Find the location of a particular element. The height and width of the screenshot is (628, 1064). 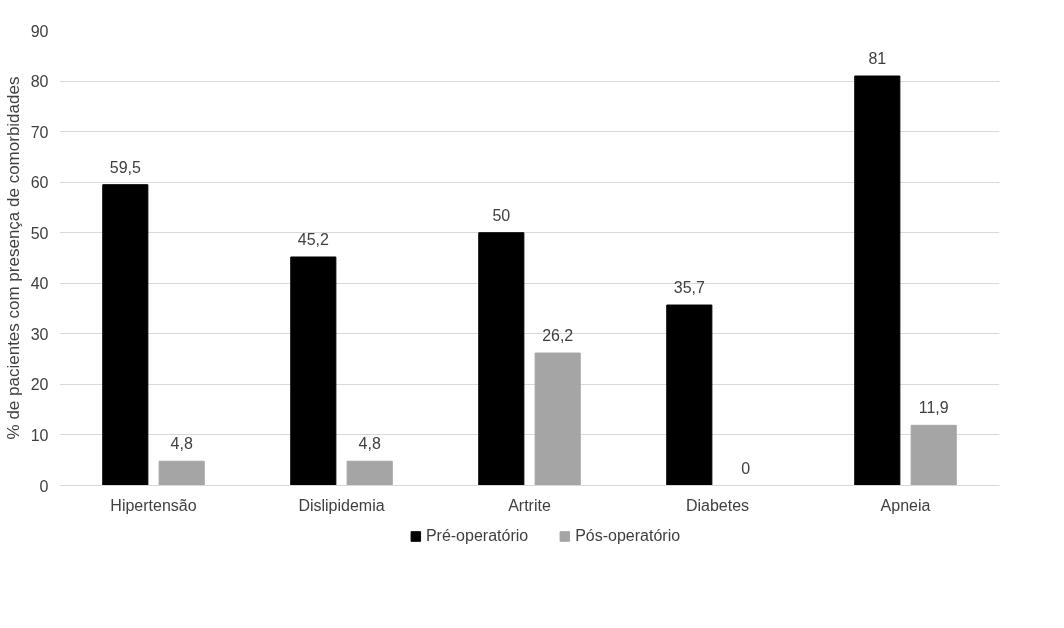

x-tick-label: Diabetes is located at coordinates (717, 505).